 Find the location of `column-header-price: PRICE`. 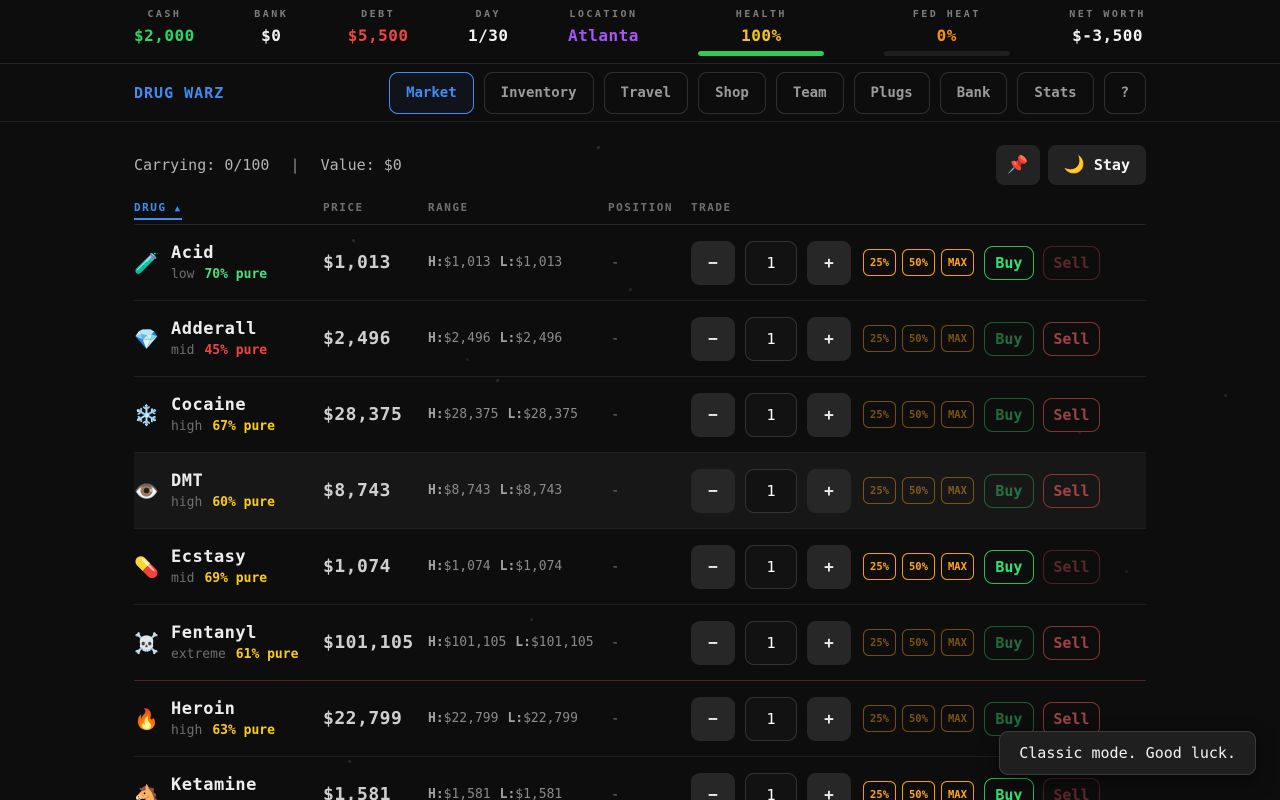

column-header-price: PRICE is located at coordinates (343, 207).